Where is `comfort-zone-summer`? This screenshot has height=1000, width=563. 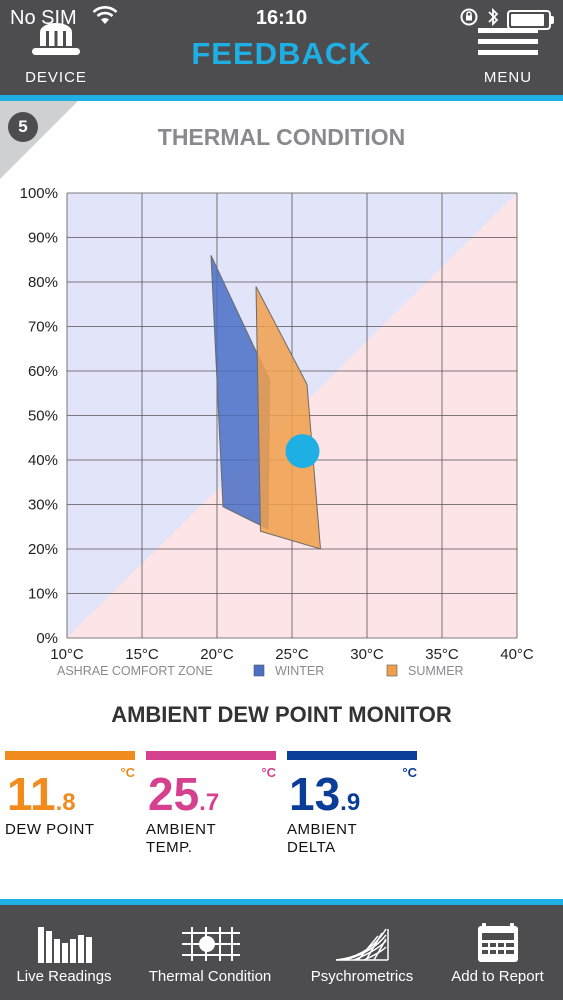
comfort-zone-summer is located at coordinates (288, 418).